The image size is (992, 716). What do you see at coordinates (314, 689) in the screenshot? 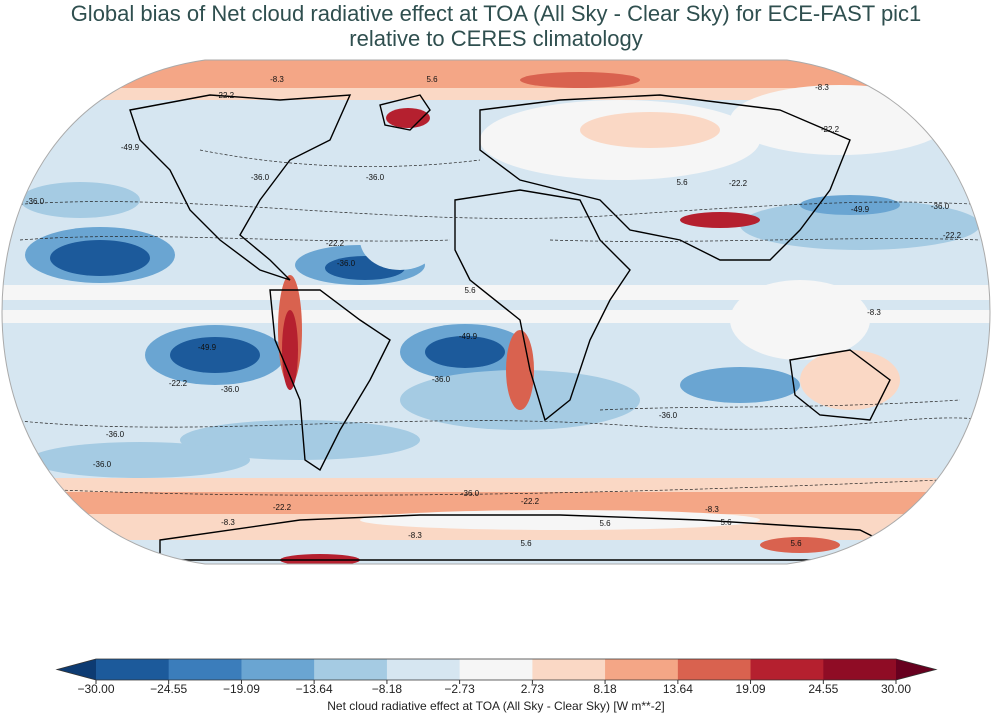
I see `colorbar-tick-label: −13.64` at bounding box center [314, 689].